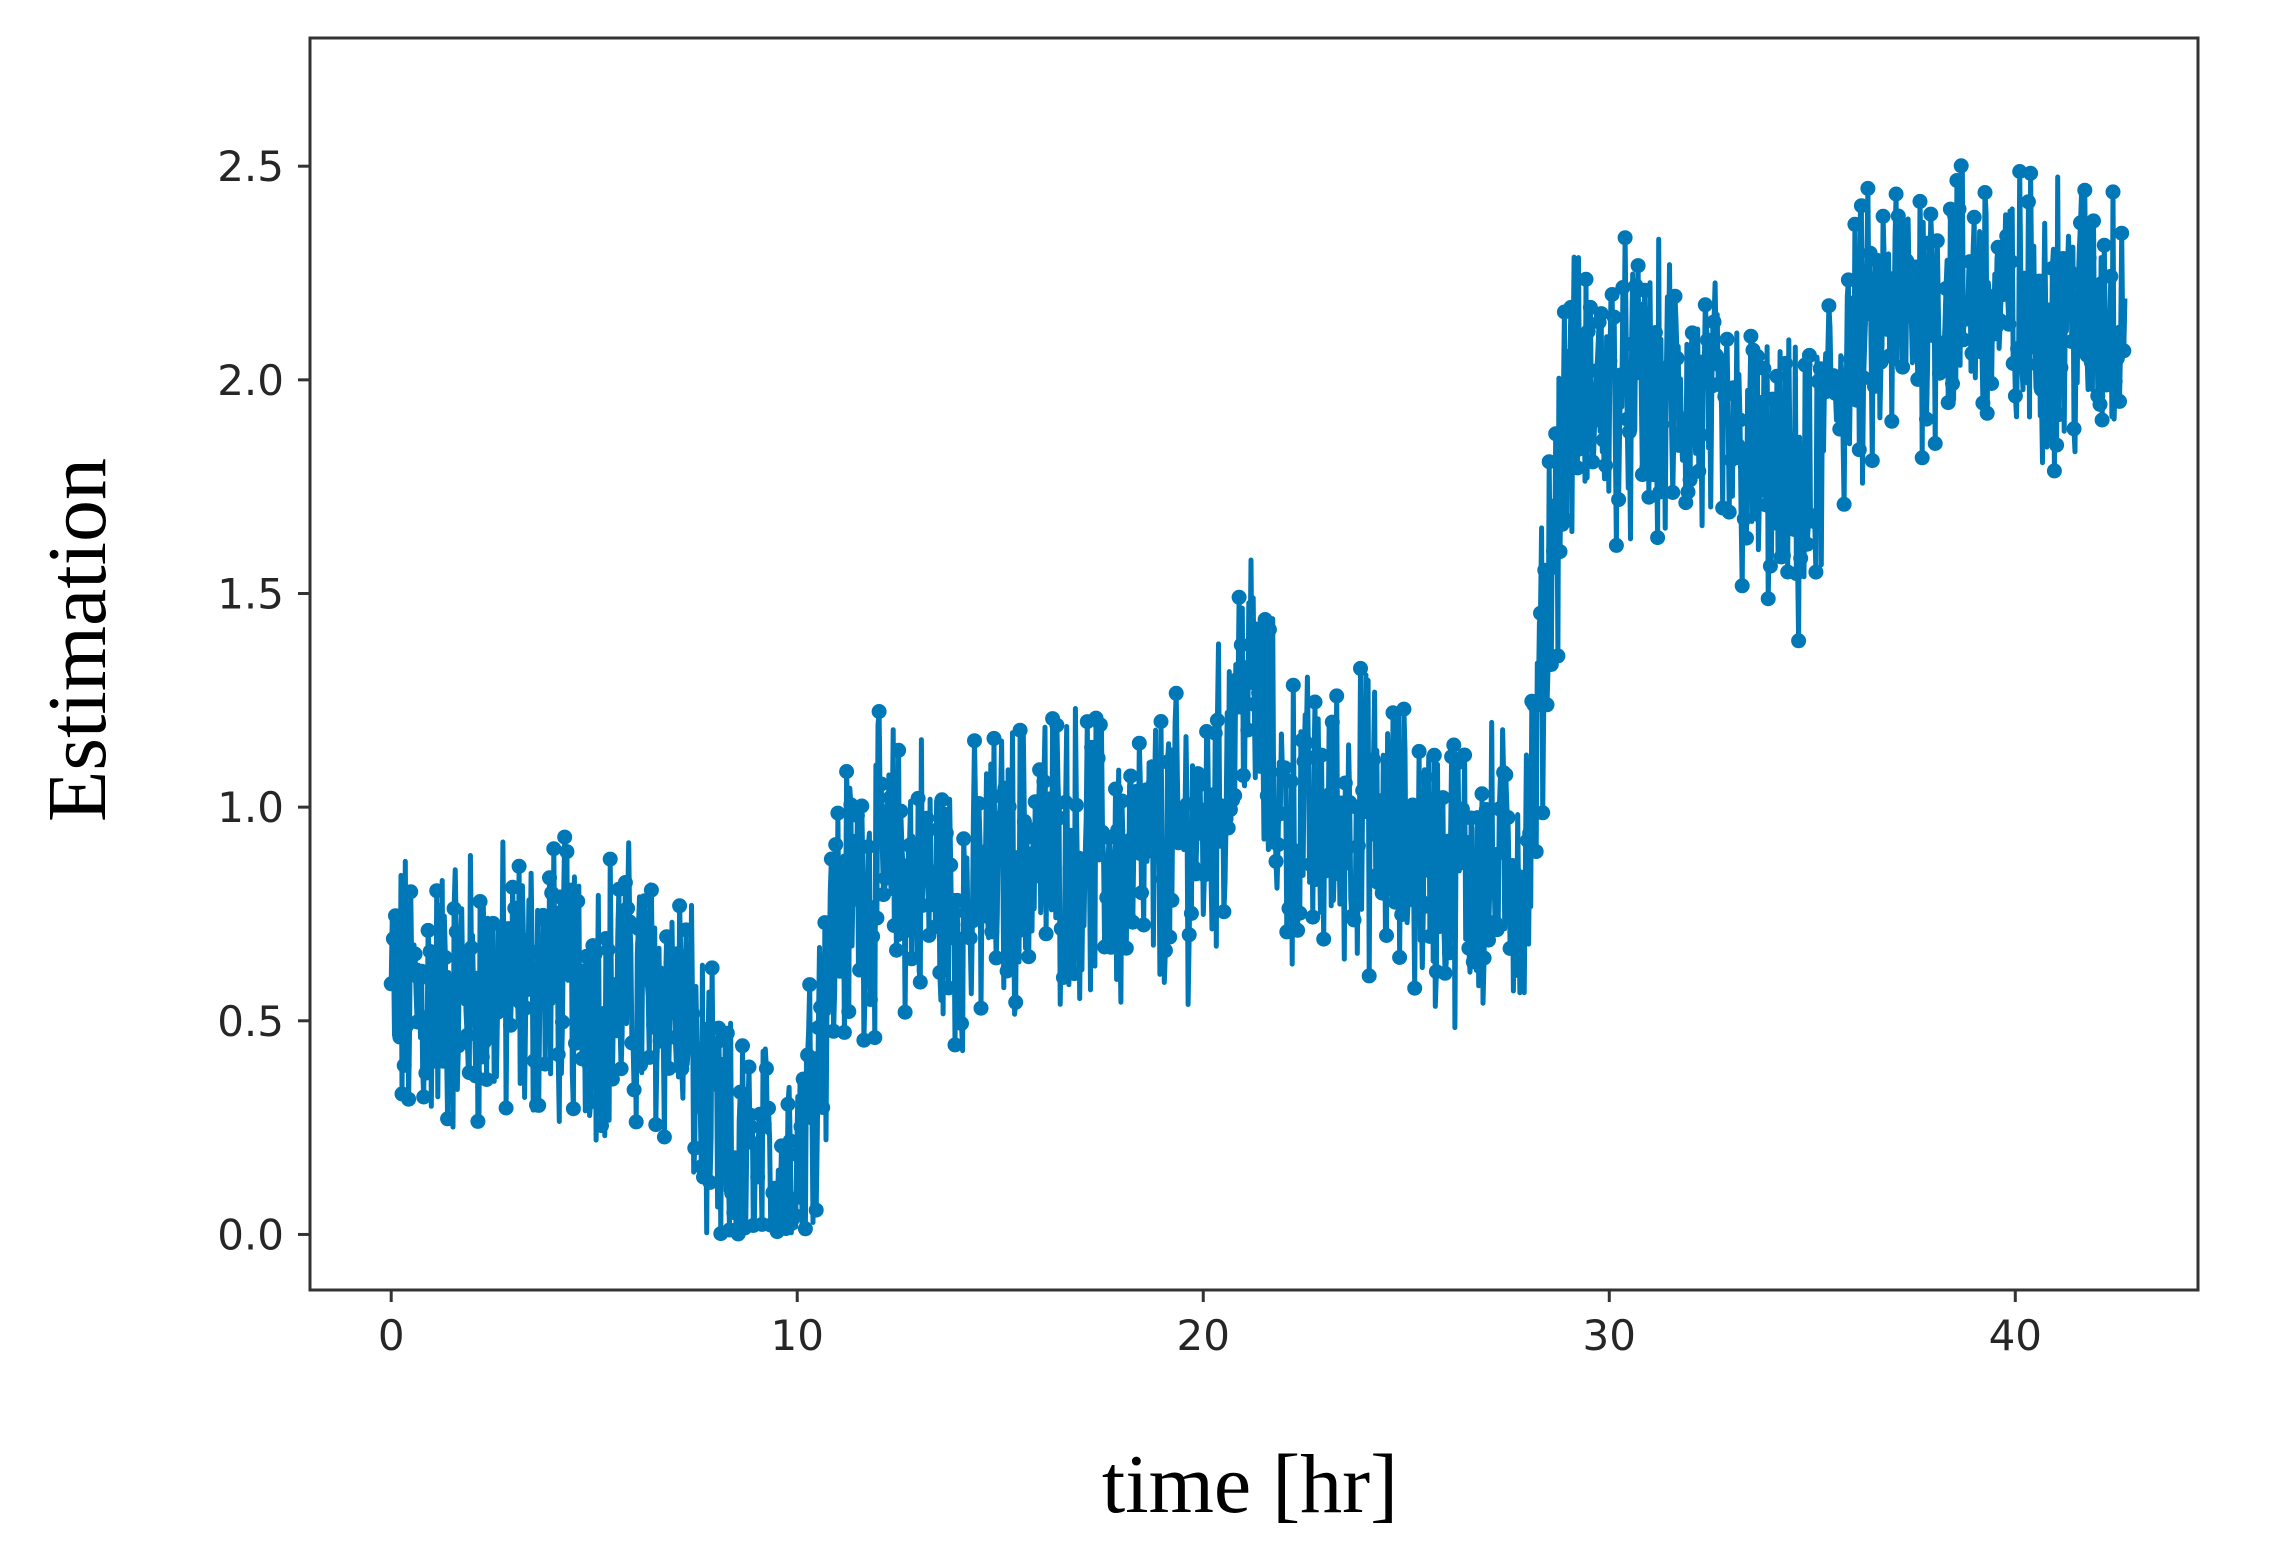  Describe the element at coordinates (263, 700) in the screenshot. I see `y-axis-ticks: 0.0 0.5 1.0 1.5 2.0 2.5` at that location.